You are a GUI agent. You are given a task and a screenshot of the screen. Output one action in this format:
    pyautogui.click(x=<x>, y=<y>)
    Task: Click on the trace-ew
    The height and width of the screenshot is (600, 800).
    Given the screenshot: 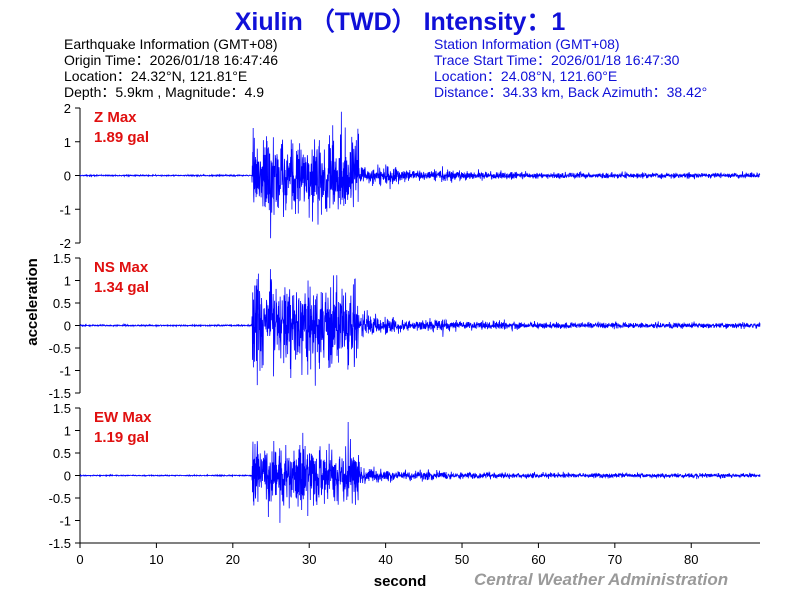 What is the action you would take?
    pyautogui.click(x=420, y=472)
    